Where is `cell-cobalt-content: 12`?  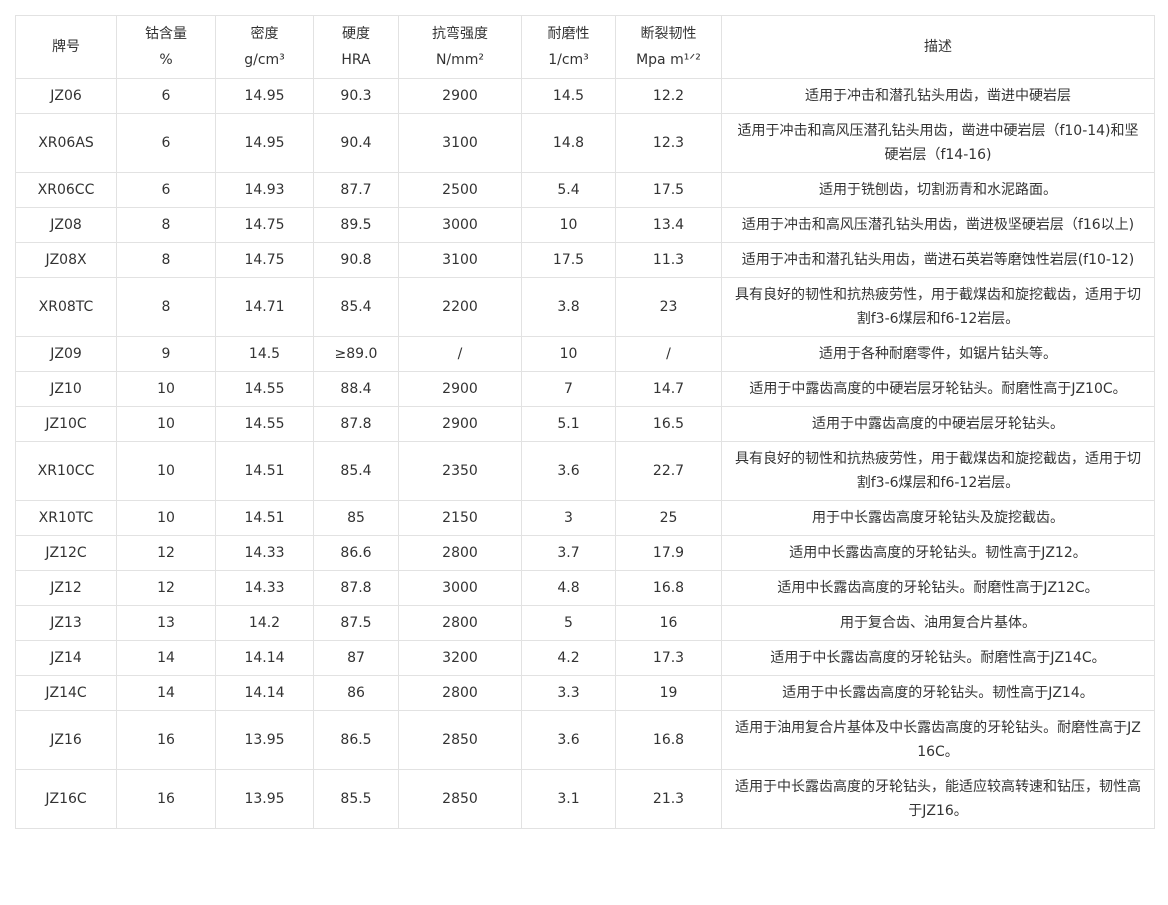
cell-cobalt-content: 12 is located at coordinates (166, 553).